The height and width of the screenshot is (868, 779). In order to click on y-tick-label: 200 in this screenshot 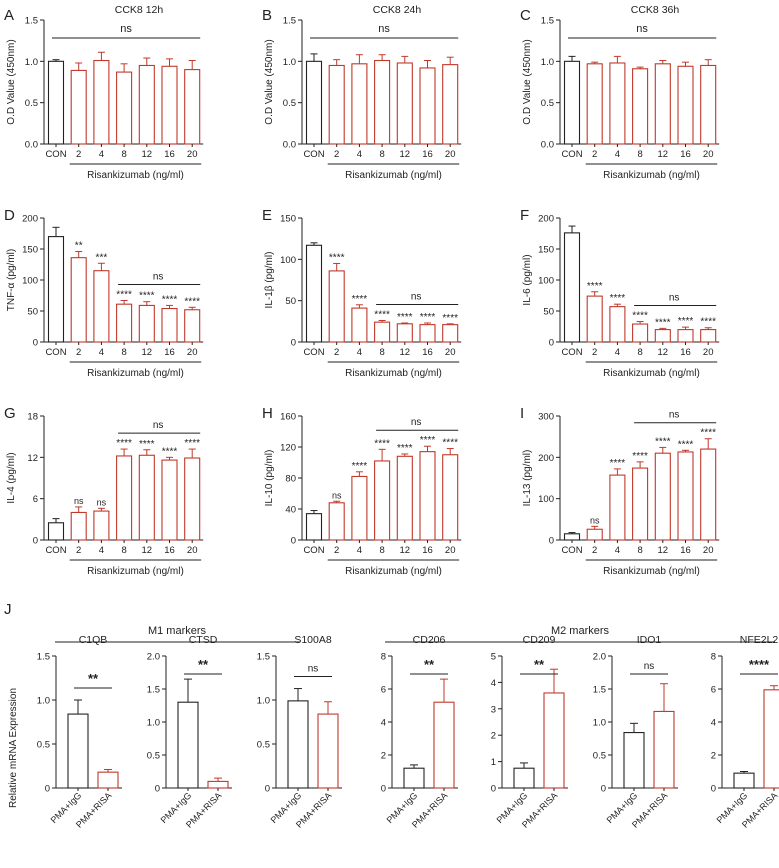, I will do `click(30, 219)`.